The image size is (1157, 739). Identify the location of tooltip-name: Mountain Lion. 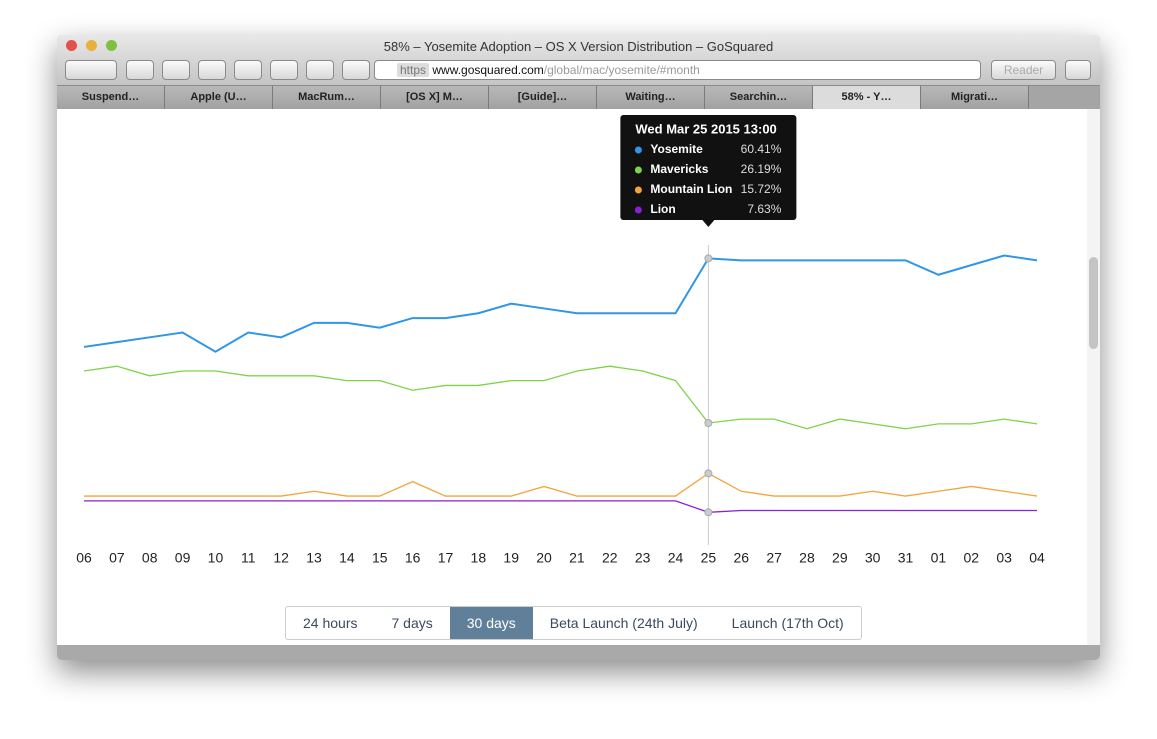
(691, 189).